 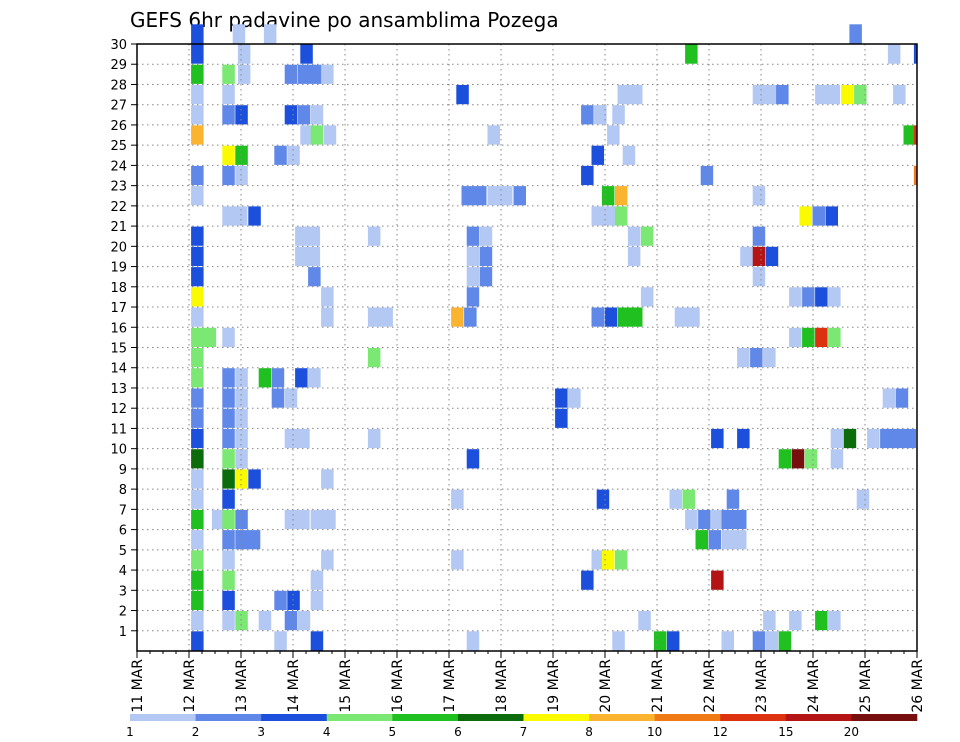 What do you see at coordinates (720, 732) in the screenshot?
I see `legend-label: 12` at bounding box center [720, 732].